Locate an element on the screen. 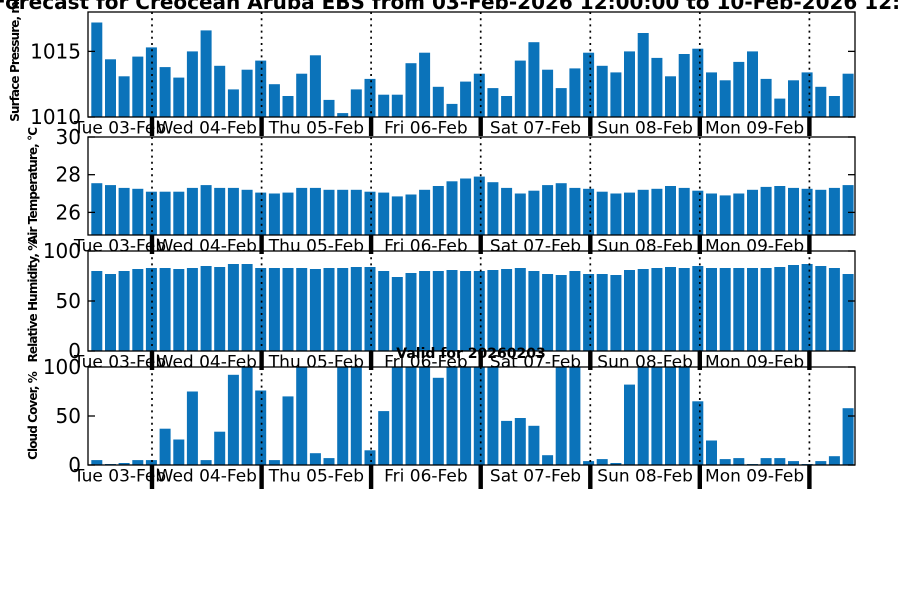 This screenshot has height=600, width=900. y-tick-label: 30 is located at coordinates (68, 137).